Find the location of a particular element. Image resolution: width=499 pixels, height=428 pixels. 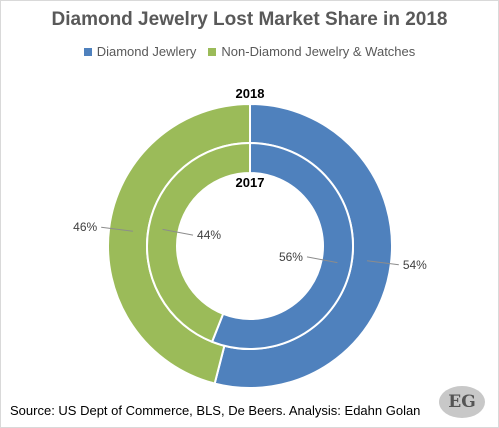

legend-item-diamond: Diamond Jewlery is located at coordinates (140, 51).